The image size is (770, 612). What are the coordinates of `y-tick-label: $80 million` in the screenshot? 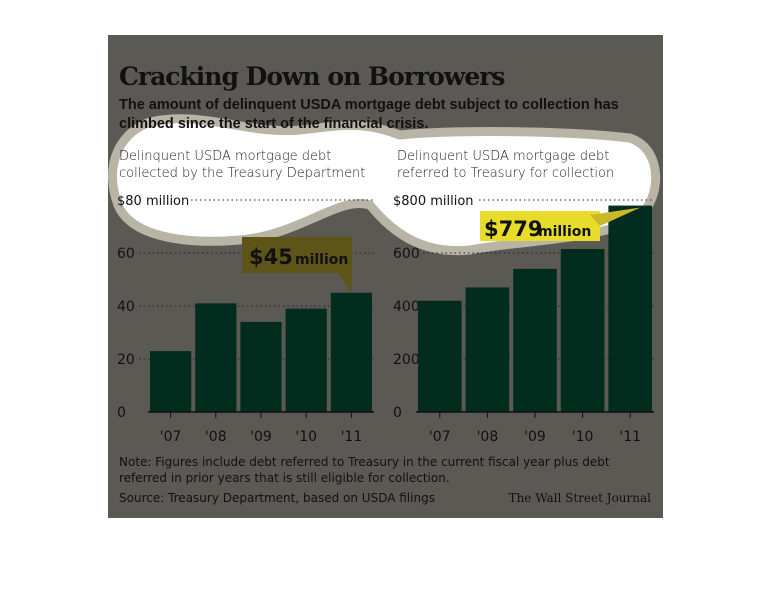 It's located at (153, 201).